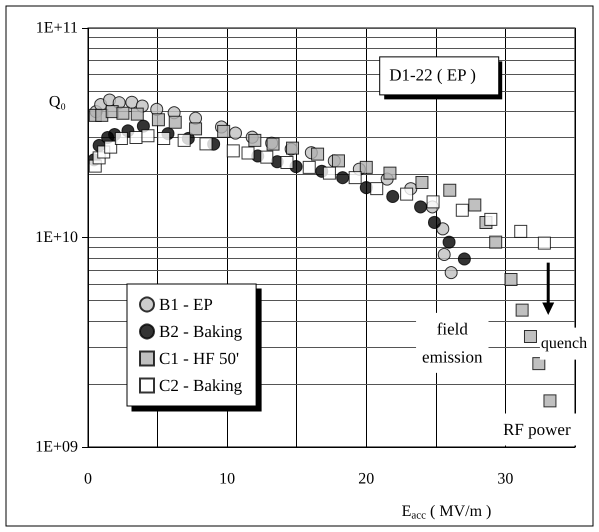 Image resolution: width=599 pixels, height=532 pixels. I want to click on annotation: D1-22 ( EP ), so click(432, 74).